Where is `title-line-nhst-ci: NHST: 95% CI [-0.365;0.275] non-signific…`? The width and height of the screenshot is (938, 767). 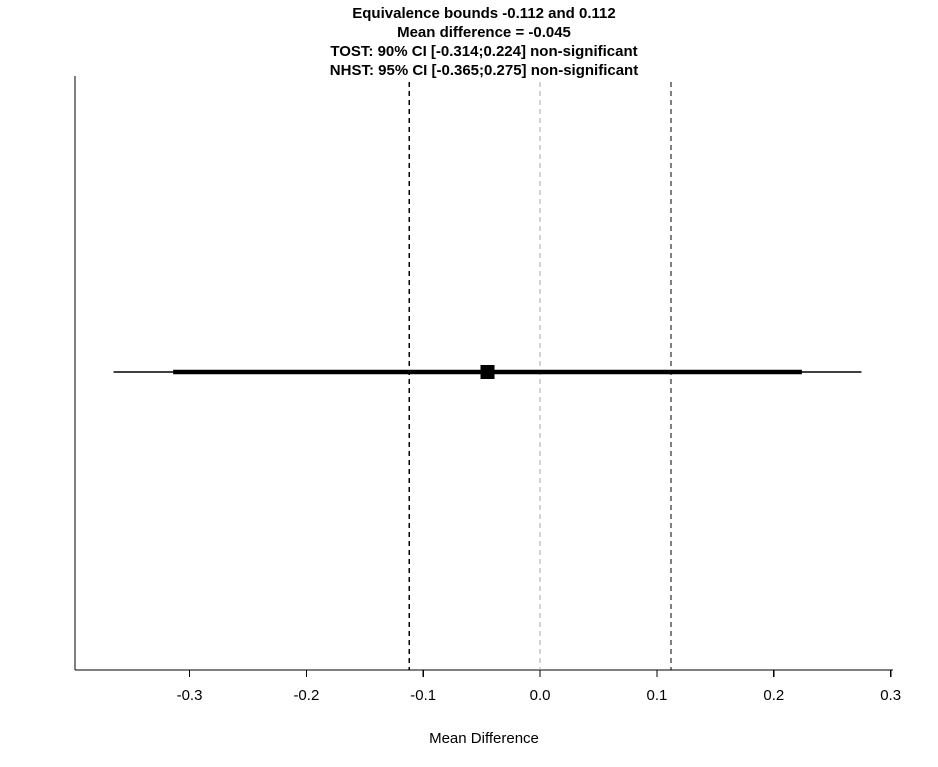 title-line-nhst-ci: NHST: 95% CI [-0.365;0.275] non-signific… is located at coordinates (484, 70).